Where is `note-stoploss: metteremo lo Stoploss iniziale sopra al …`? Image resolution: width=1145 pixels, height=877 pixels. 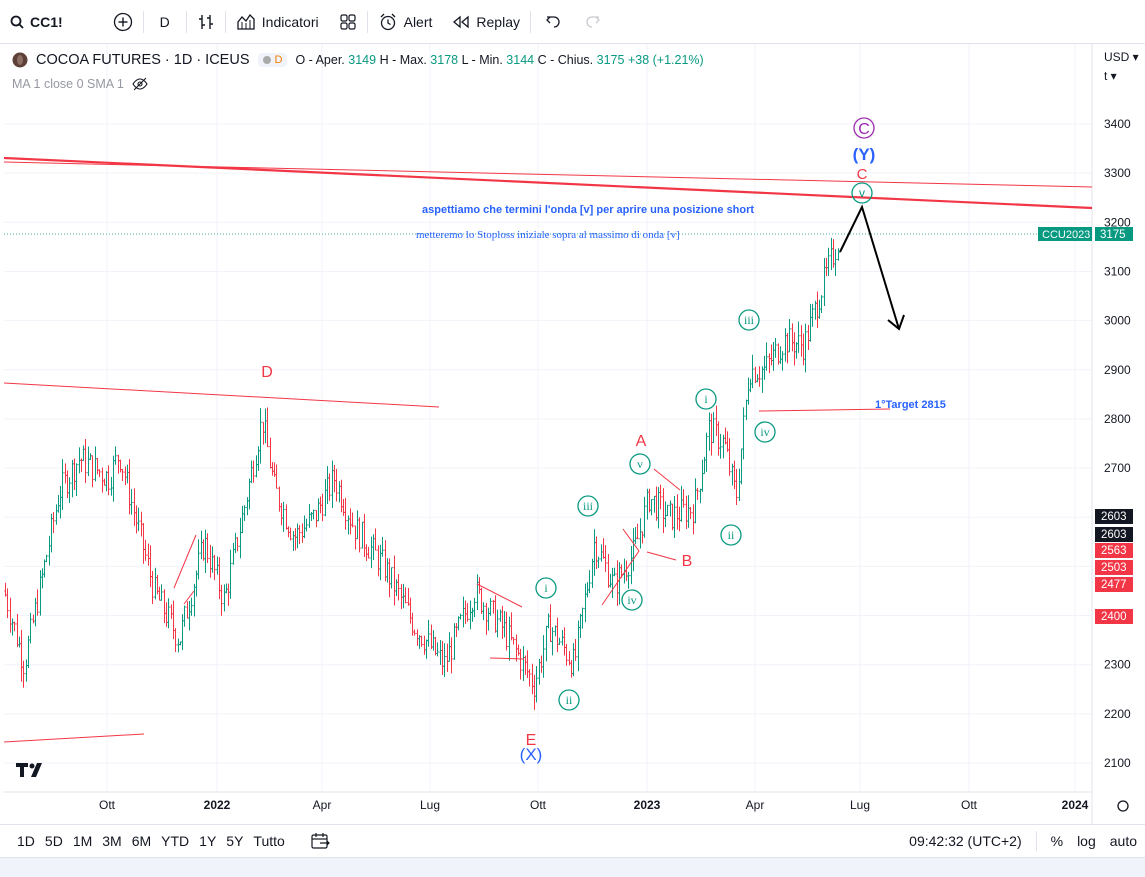
note-stoploss: metteremo lo Stoploss iniziale sopra al … is located at coordinates (548, 235).